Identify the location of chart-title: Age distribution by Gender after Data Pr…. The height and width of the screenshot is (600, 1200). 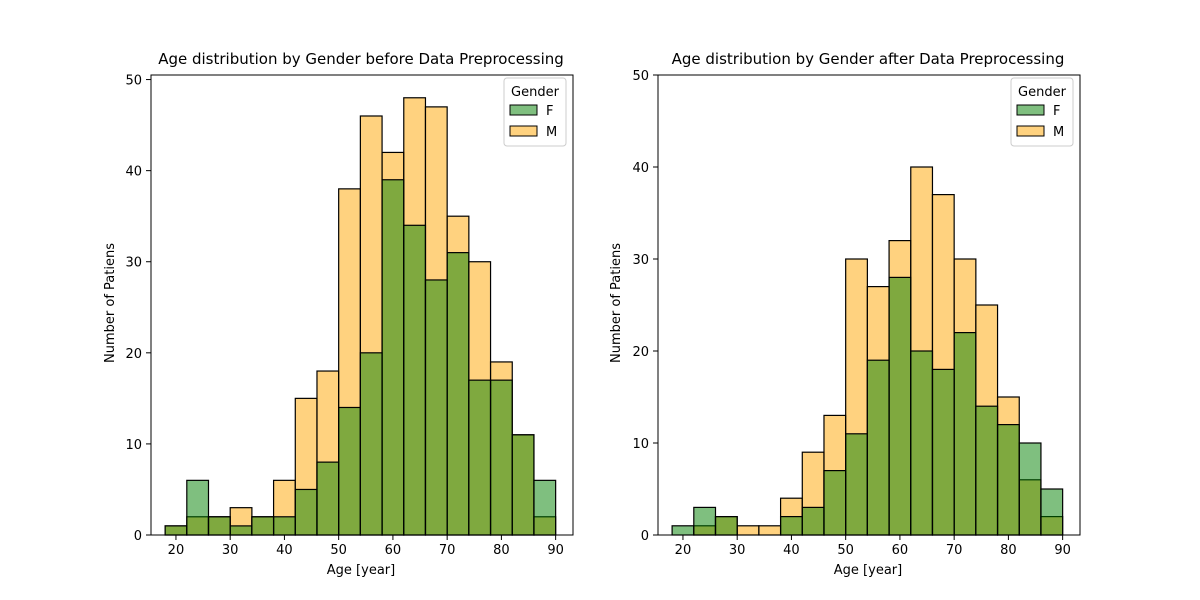
(868, 59).